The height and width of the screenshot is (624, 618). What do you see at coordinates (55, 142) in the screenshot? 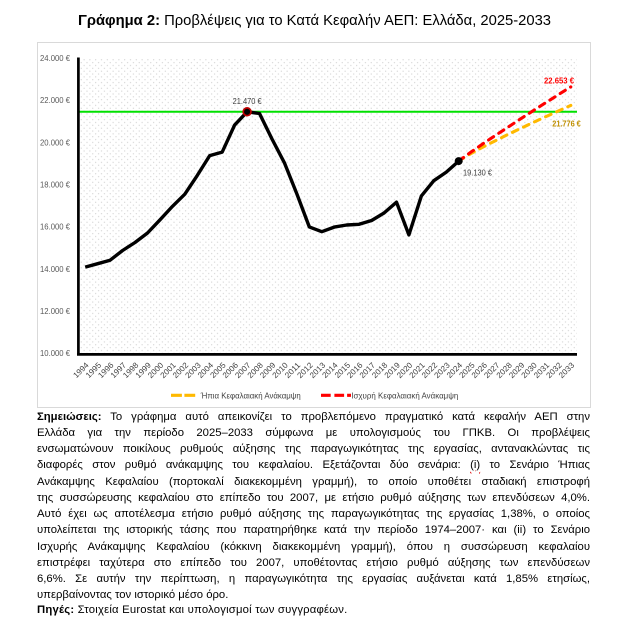
I see `svg-text: 20.000 €` at bounding box center [55, 142].